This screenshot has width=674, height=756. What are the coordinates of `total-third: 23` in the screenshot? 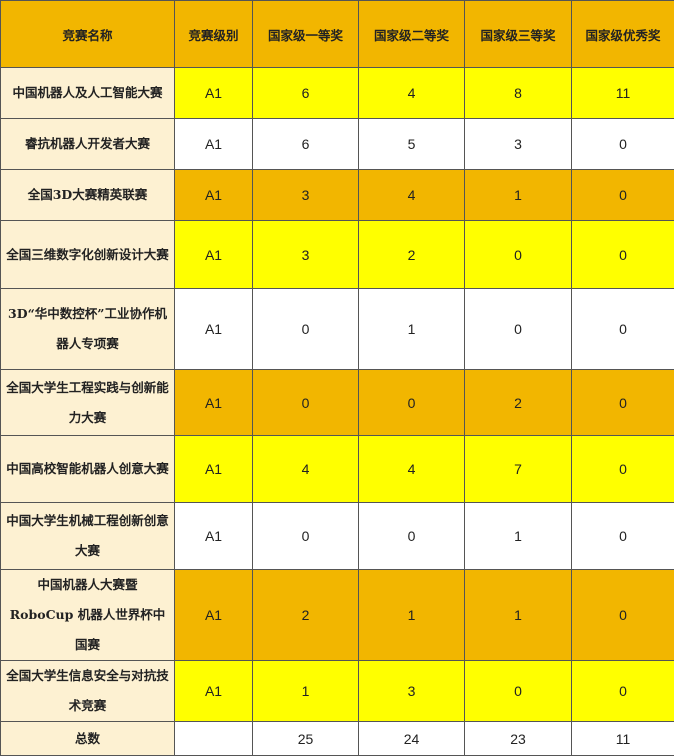 It's located at (518, 739).